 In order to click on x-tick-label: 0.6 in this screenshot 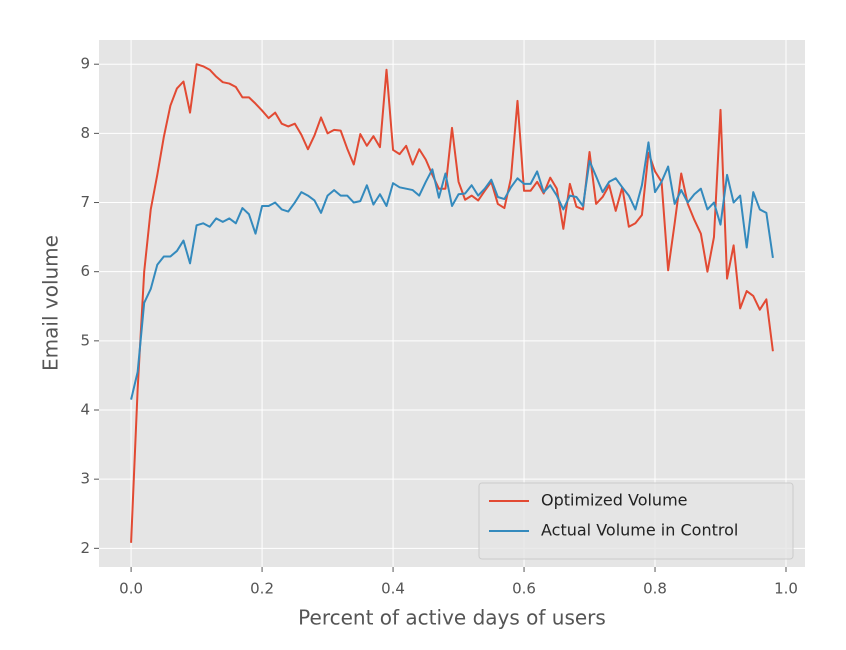, I will do `click(524, 589)`.